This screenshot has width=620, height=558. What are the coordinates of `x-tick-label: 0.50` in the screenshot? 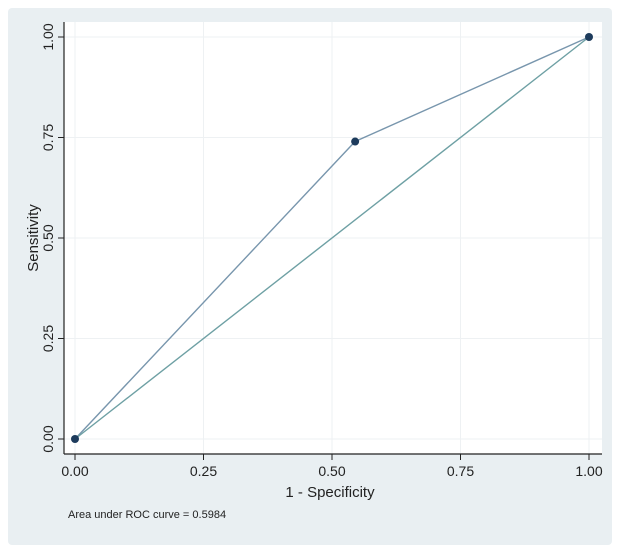 It's located at (331, 471).